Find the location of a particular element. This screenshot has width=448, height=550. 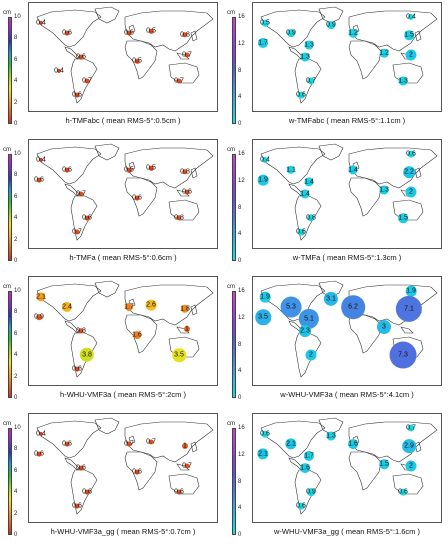

panel-caption: h-WHU-VMF3a ( mean RMS-5°:2cm ) is located at coordinates (123, 394).